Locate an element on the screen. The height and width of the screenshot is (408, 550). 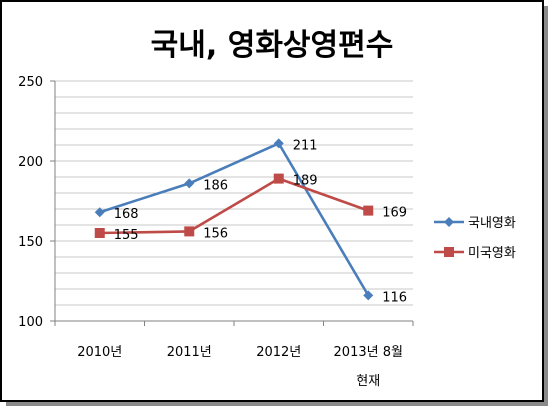
chart-title: 국내, 영화상영편수 is located at coordinates (272, 45).